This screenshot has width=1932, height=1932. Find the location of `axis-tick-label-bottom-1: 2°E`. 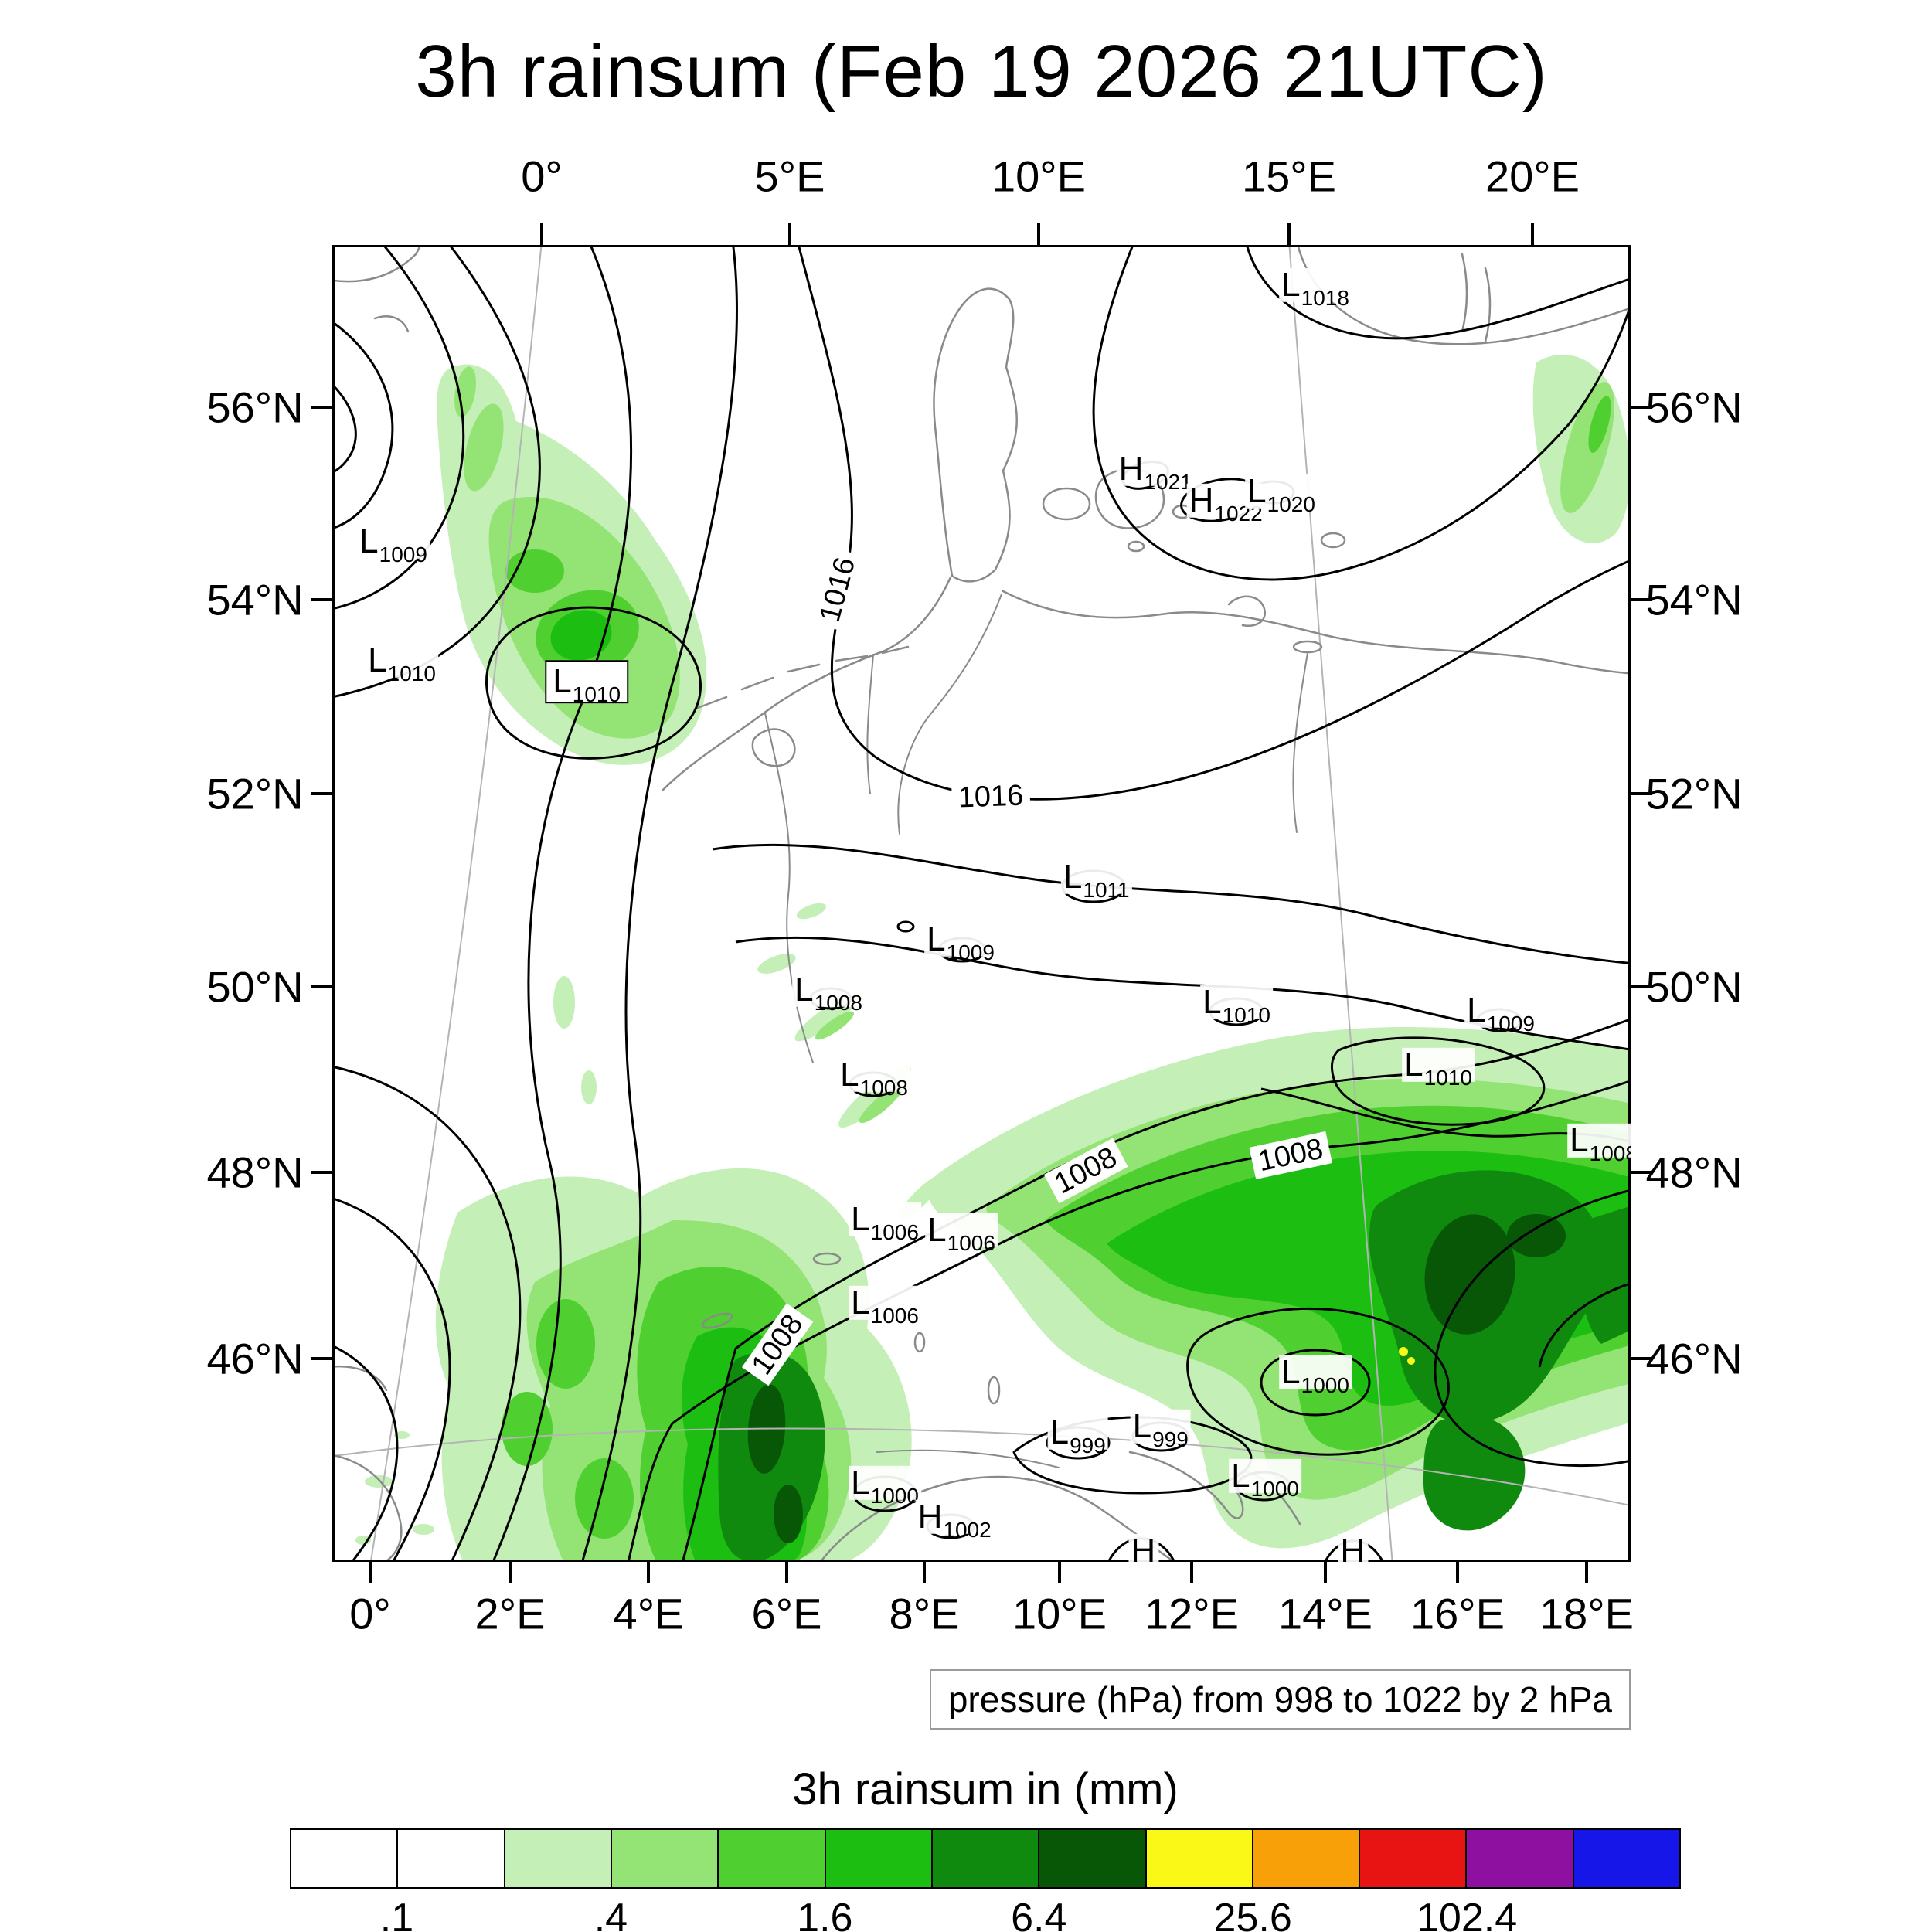

axis-tick-label-bottom-1: 2°E is located at coordinates (510, 1614).